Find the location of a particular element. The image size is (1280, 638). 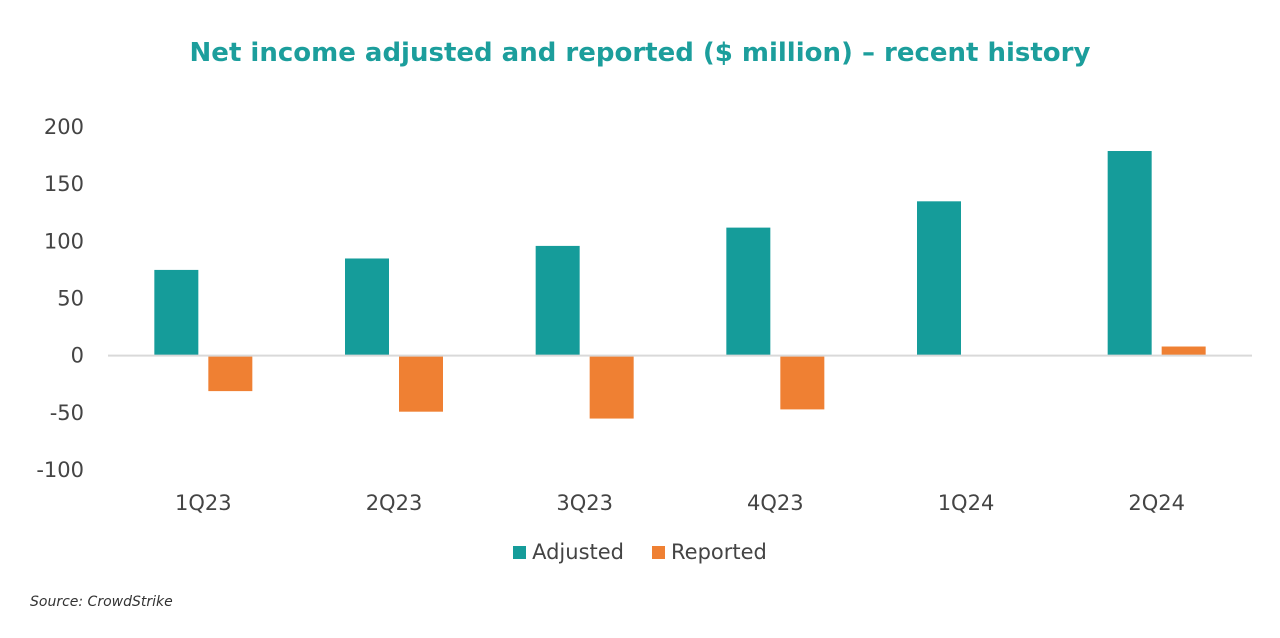

x-tick-label: 3Q23 is located at coordinates (584, 503).